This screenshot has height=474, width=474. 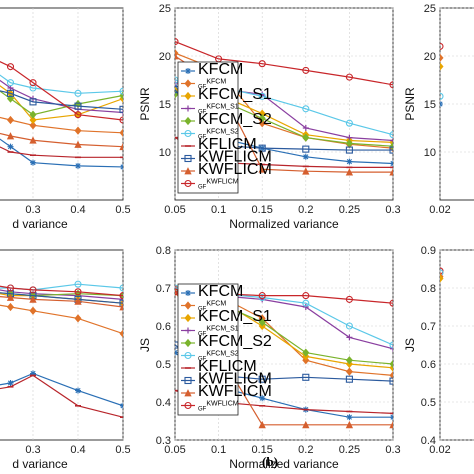 What do you see at coordinates (428, 289) in the screenshot?
I see `y-tick-label: 0.8` at bounding box center [428, 289].